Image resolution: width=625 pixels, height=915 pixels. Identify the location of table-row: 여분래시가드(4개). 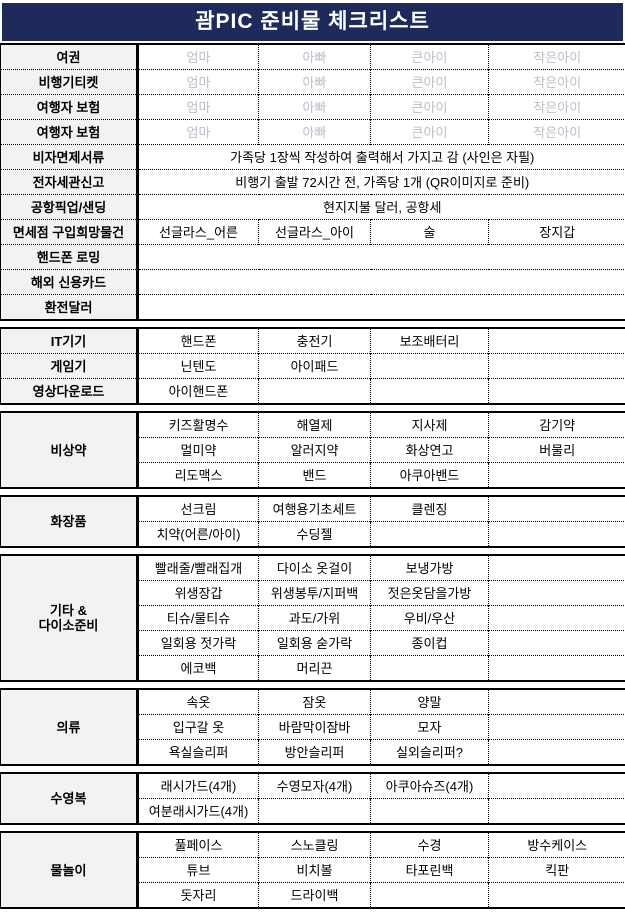
(313, 811).